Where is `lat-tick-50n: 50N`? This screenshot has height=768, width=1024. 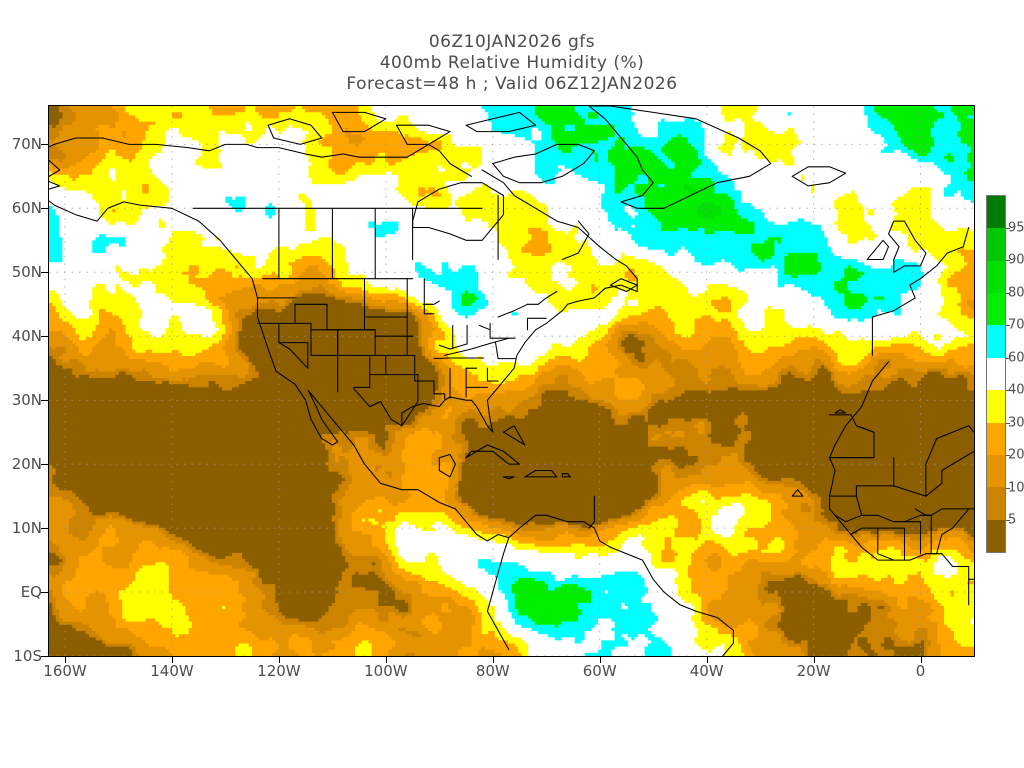 lat-tick-50n: 50N is located at coordinates (26, 272).